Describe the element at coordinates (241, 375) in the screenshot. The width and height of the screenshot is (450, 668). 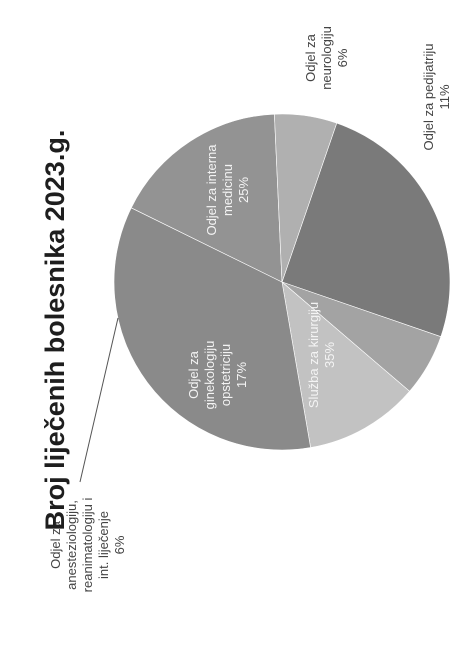
I see `slice-percent: 17%` at that location.